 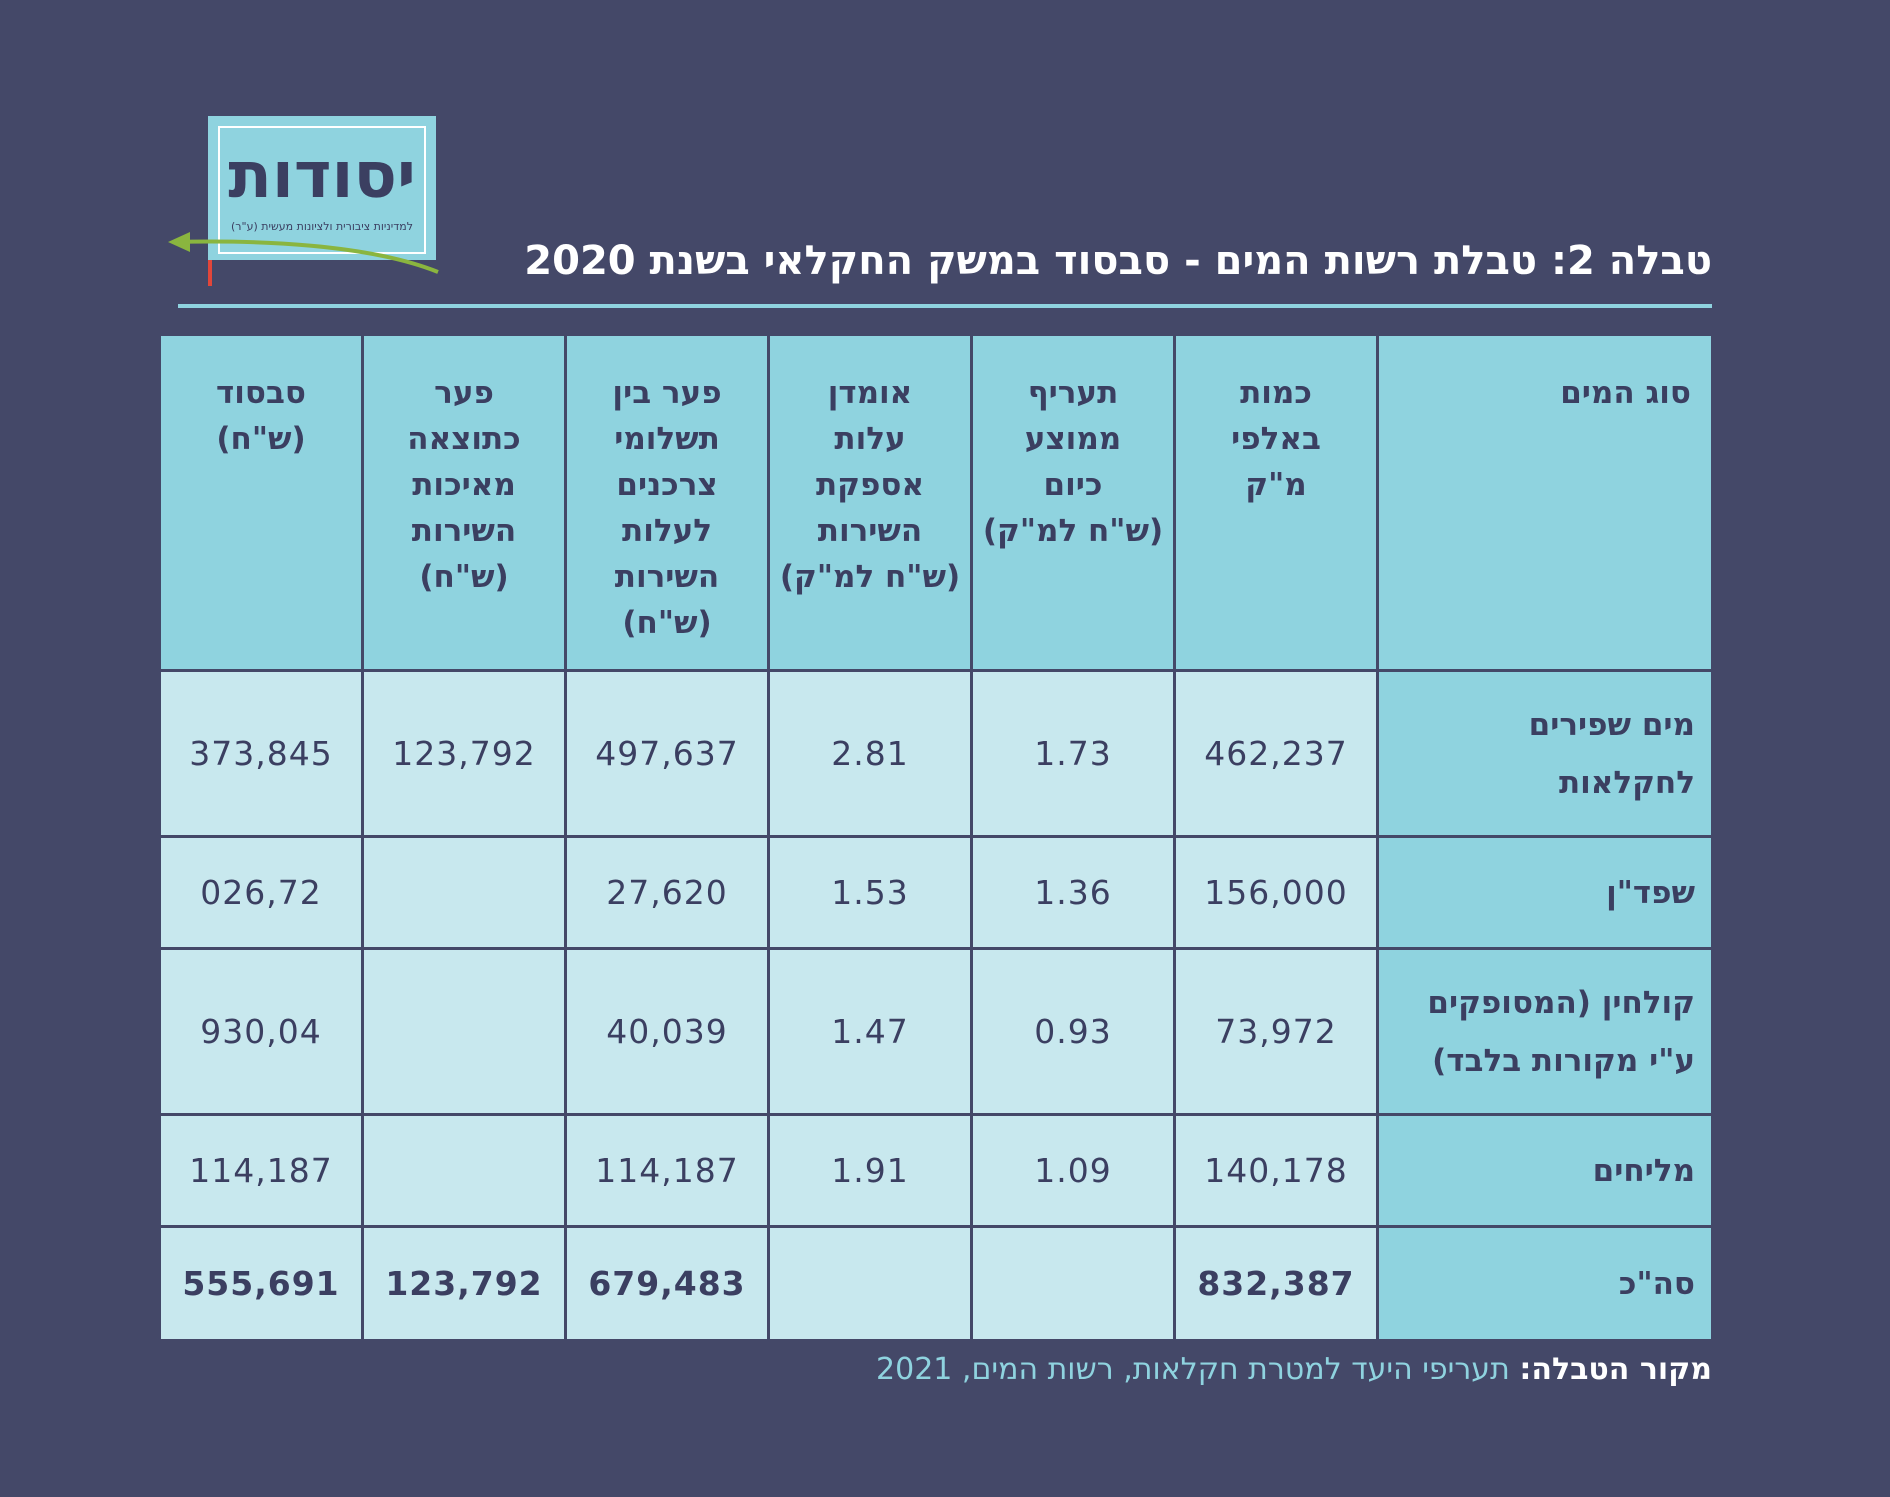 I want to click on table-cell: 73,972, so click(x=1276, y=1031).